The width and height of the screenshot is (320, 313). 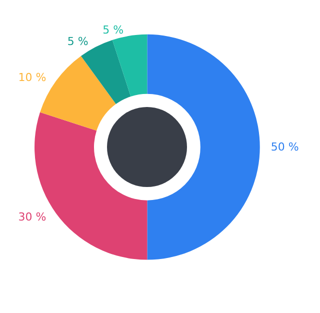 I want to click on data-label: 10 %, so click(x=32, y=77).